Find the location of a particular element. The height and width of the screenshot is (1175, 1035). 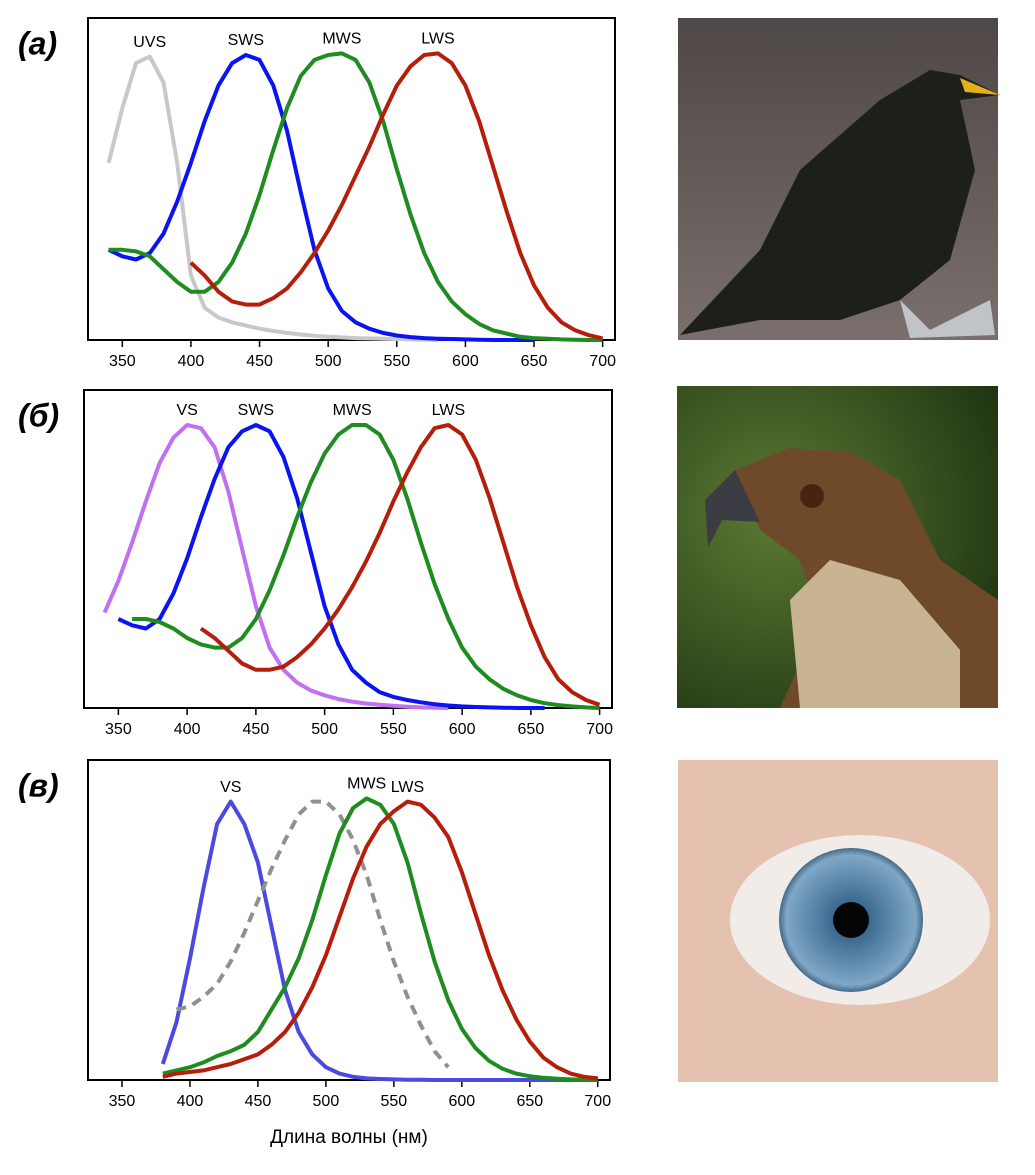

photo-hawk is located at coordinates (837, 547).